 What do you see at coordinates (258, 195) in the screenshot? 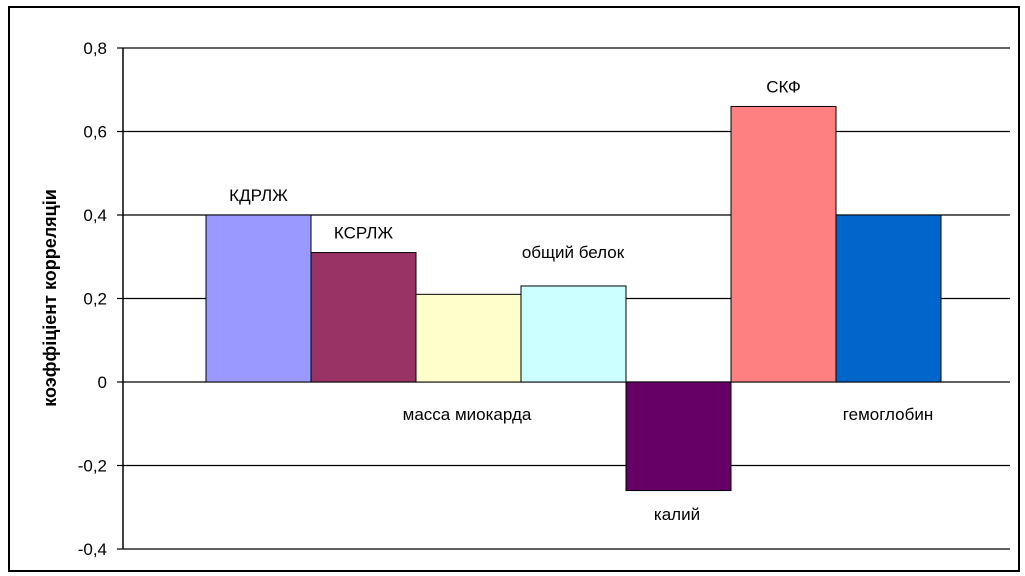
I see `bar-label: КДРЛЖ` at bounding box center [258, 195].